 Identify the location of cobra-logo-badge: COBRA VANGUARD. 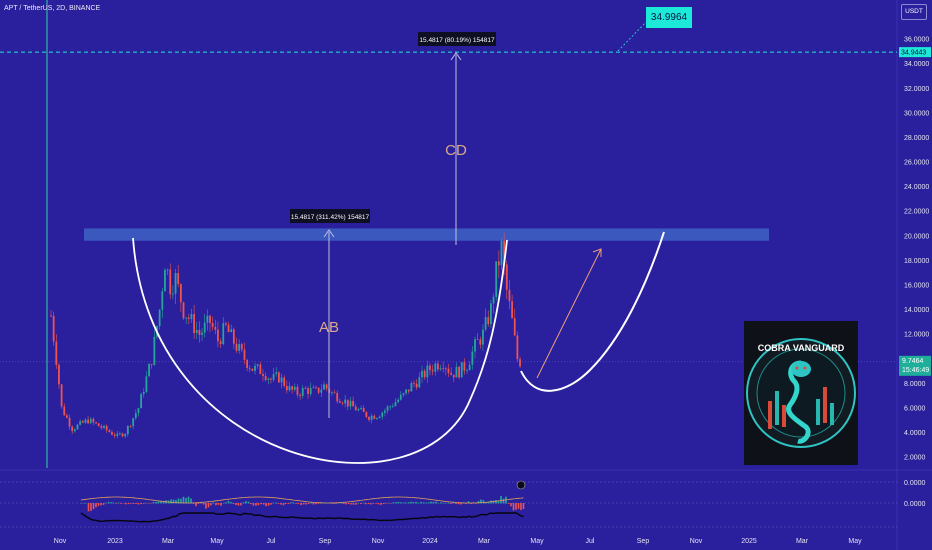
(801, 393).